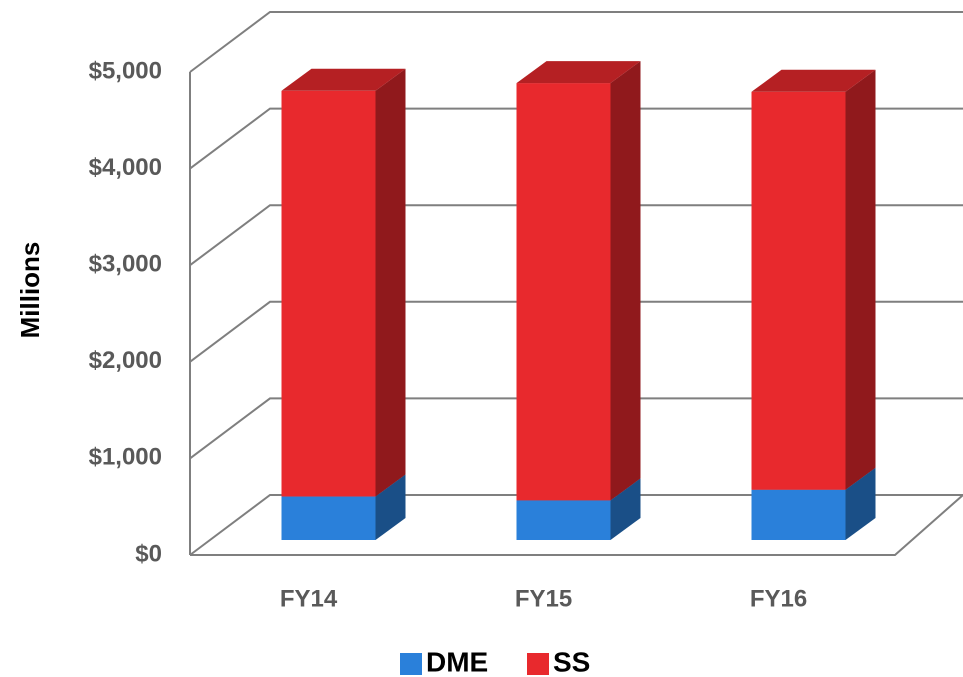 This screenshot has width=963, height=677. What do you see at coordinates (457, 661) in the screenshot?
I see `legend-label: DME` at bounding box center [457, 661].